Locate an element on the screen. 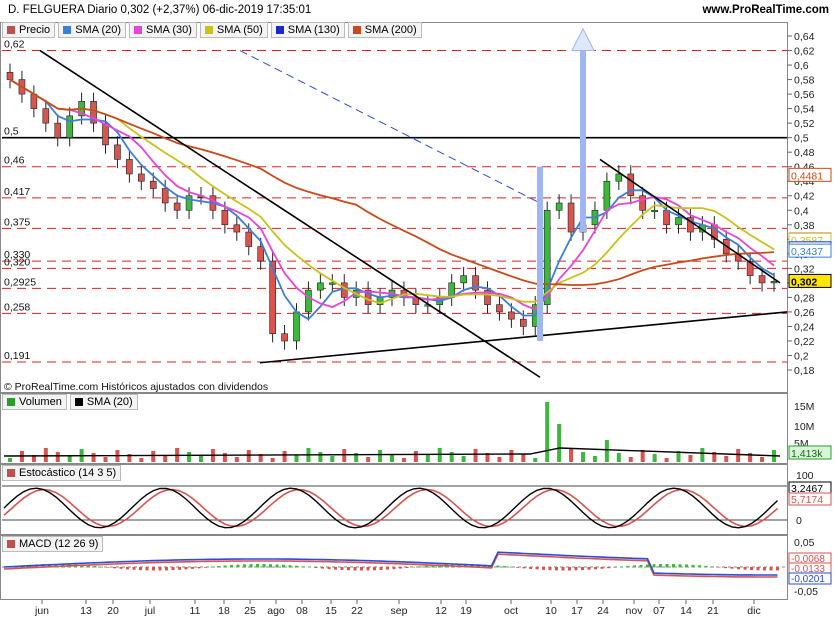 The height and width of the screenshot is (620, 835). volume-tick-label: 10M is located at coordinates (804, 427).